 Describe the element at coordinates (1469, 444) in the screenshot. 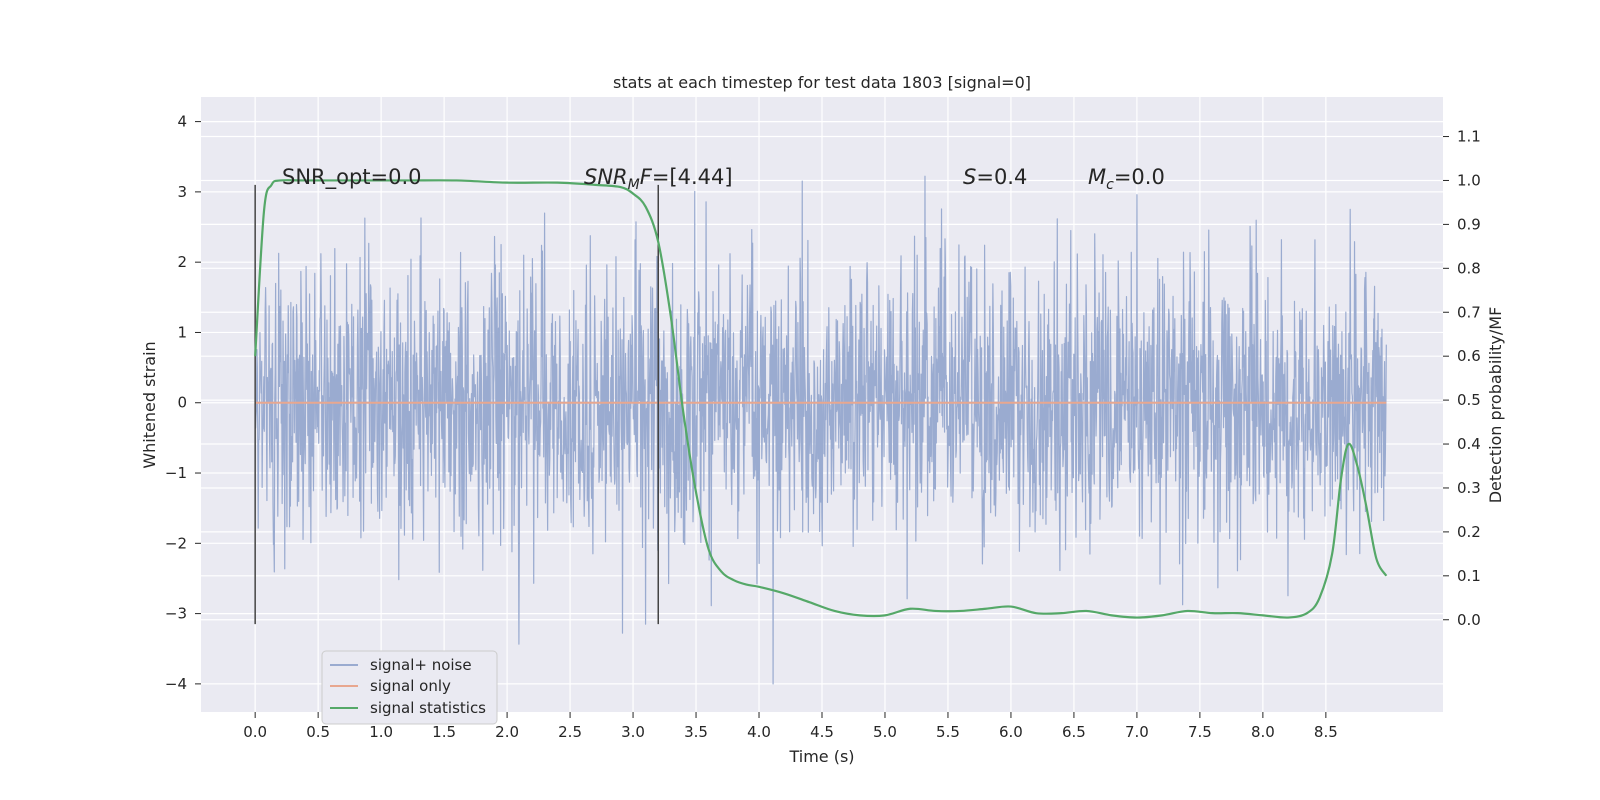

I see `right-y-tick-label: 0.4` at that location.